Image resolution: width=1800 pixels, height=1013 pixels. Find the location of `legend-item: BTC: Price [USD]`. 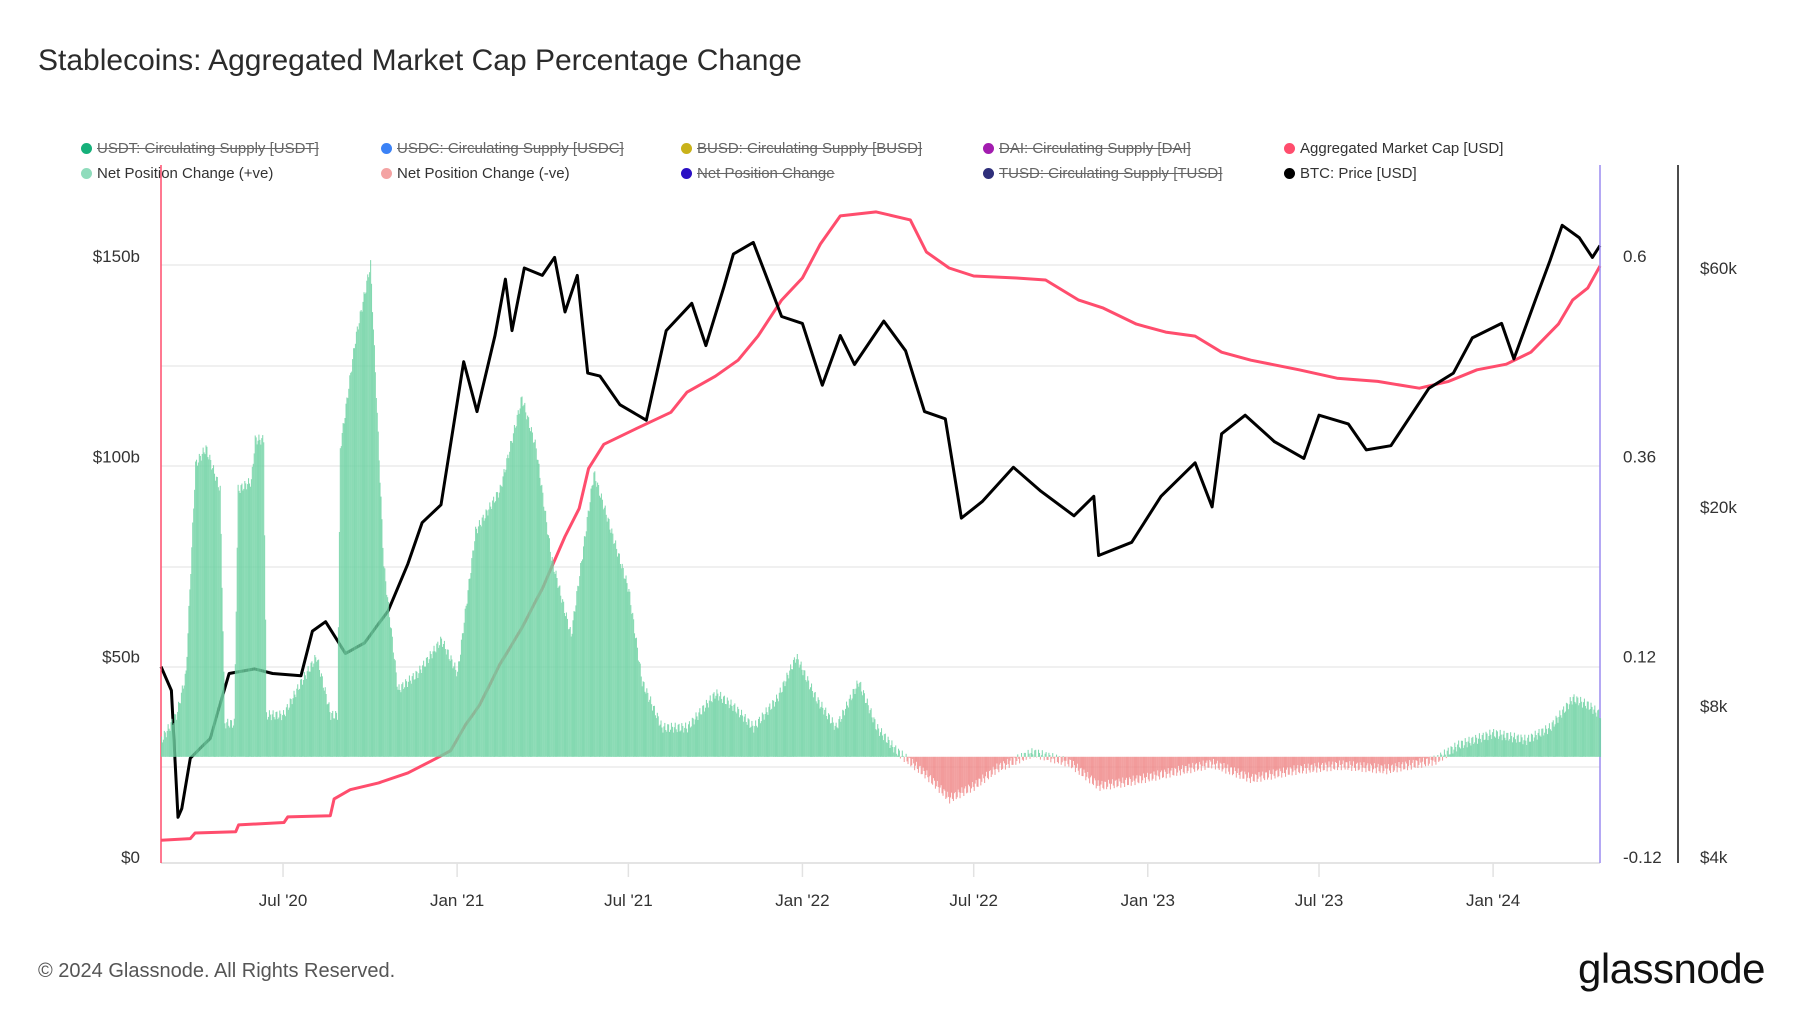

legend-item: BTC: Price [USD] is located at coordinates (1350, 173).